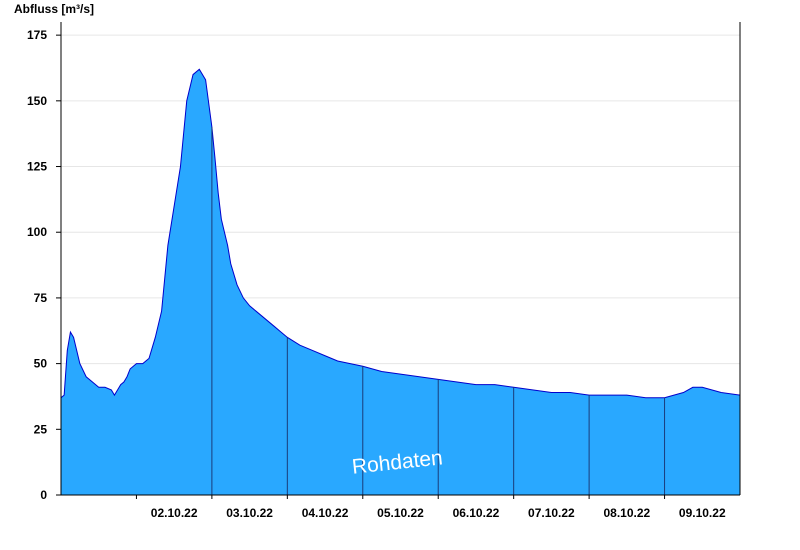 This screenshot has height=550, width=800. I want to click on x-tick-label: 09.10.22, so click(702, 513).